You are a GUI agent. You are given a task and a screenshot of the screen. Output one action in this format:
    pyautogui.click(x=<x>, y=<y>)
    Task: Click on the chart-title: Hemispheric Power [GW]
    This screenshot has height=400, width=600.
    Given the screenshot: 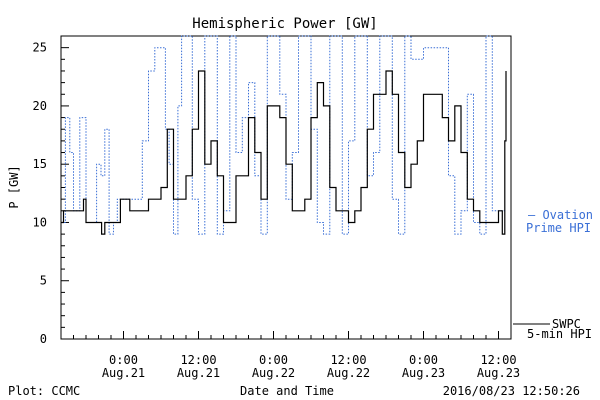 What is the action you would take?
    pyautogui.click(x=284, y=24)
    